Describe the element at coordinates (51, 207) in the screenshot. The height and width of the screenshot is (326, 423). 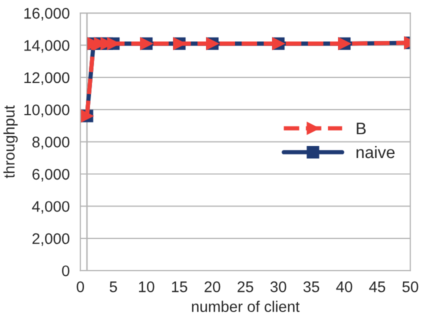
I see `y-tick-label: 4,000` at that location.